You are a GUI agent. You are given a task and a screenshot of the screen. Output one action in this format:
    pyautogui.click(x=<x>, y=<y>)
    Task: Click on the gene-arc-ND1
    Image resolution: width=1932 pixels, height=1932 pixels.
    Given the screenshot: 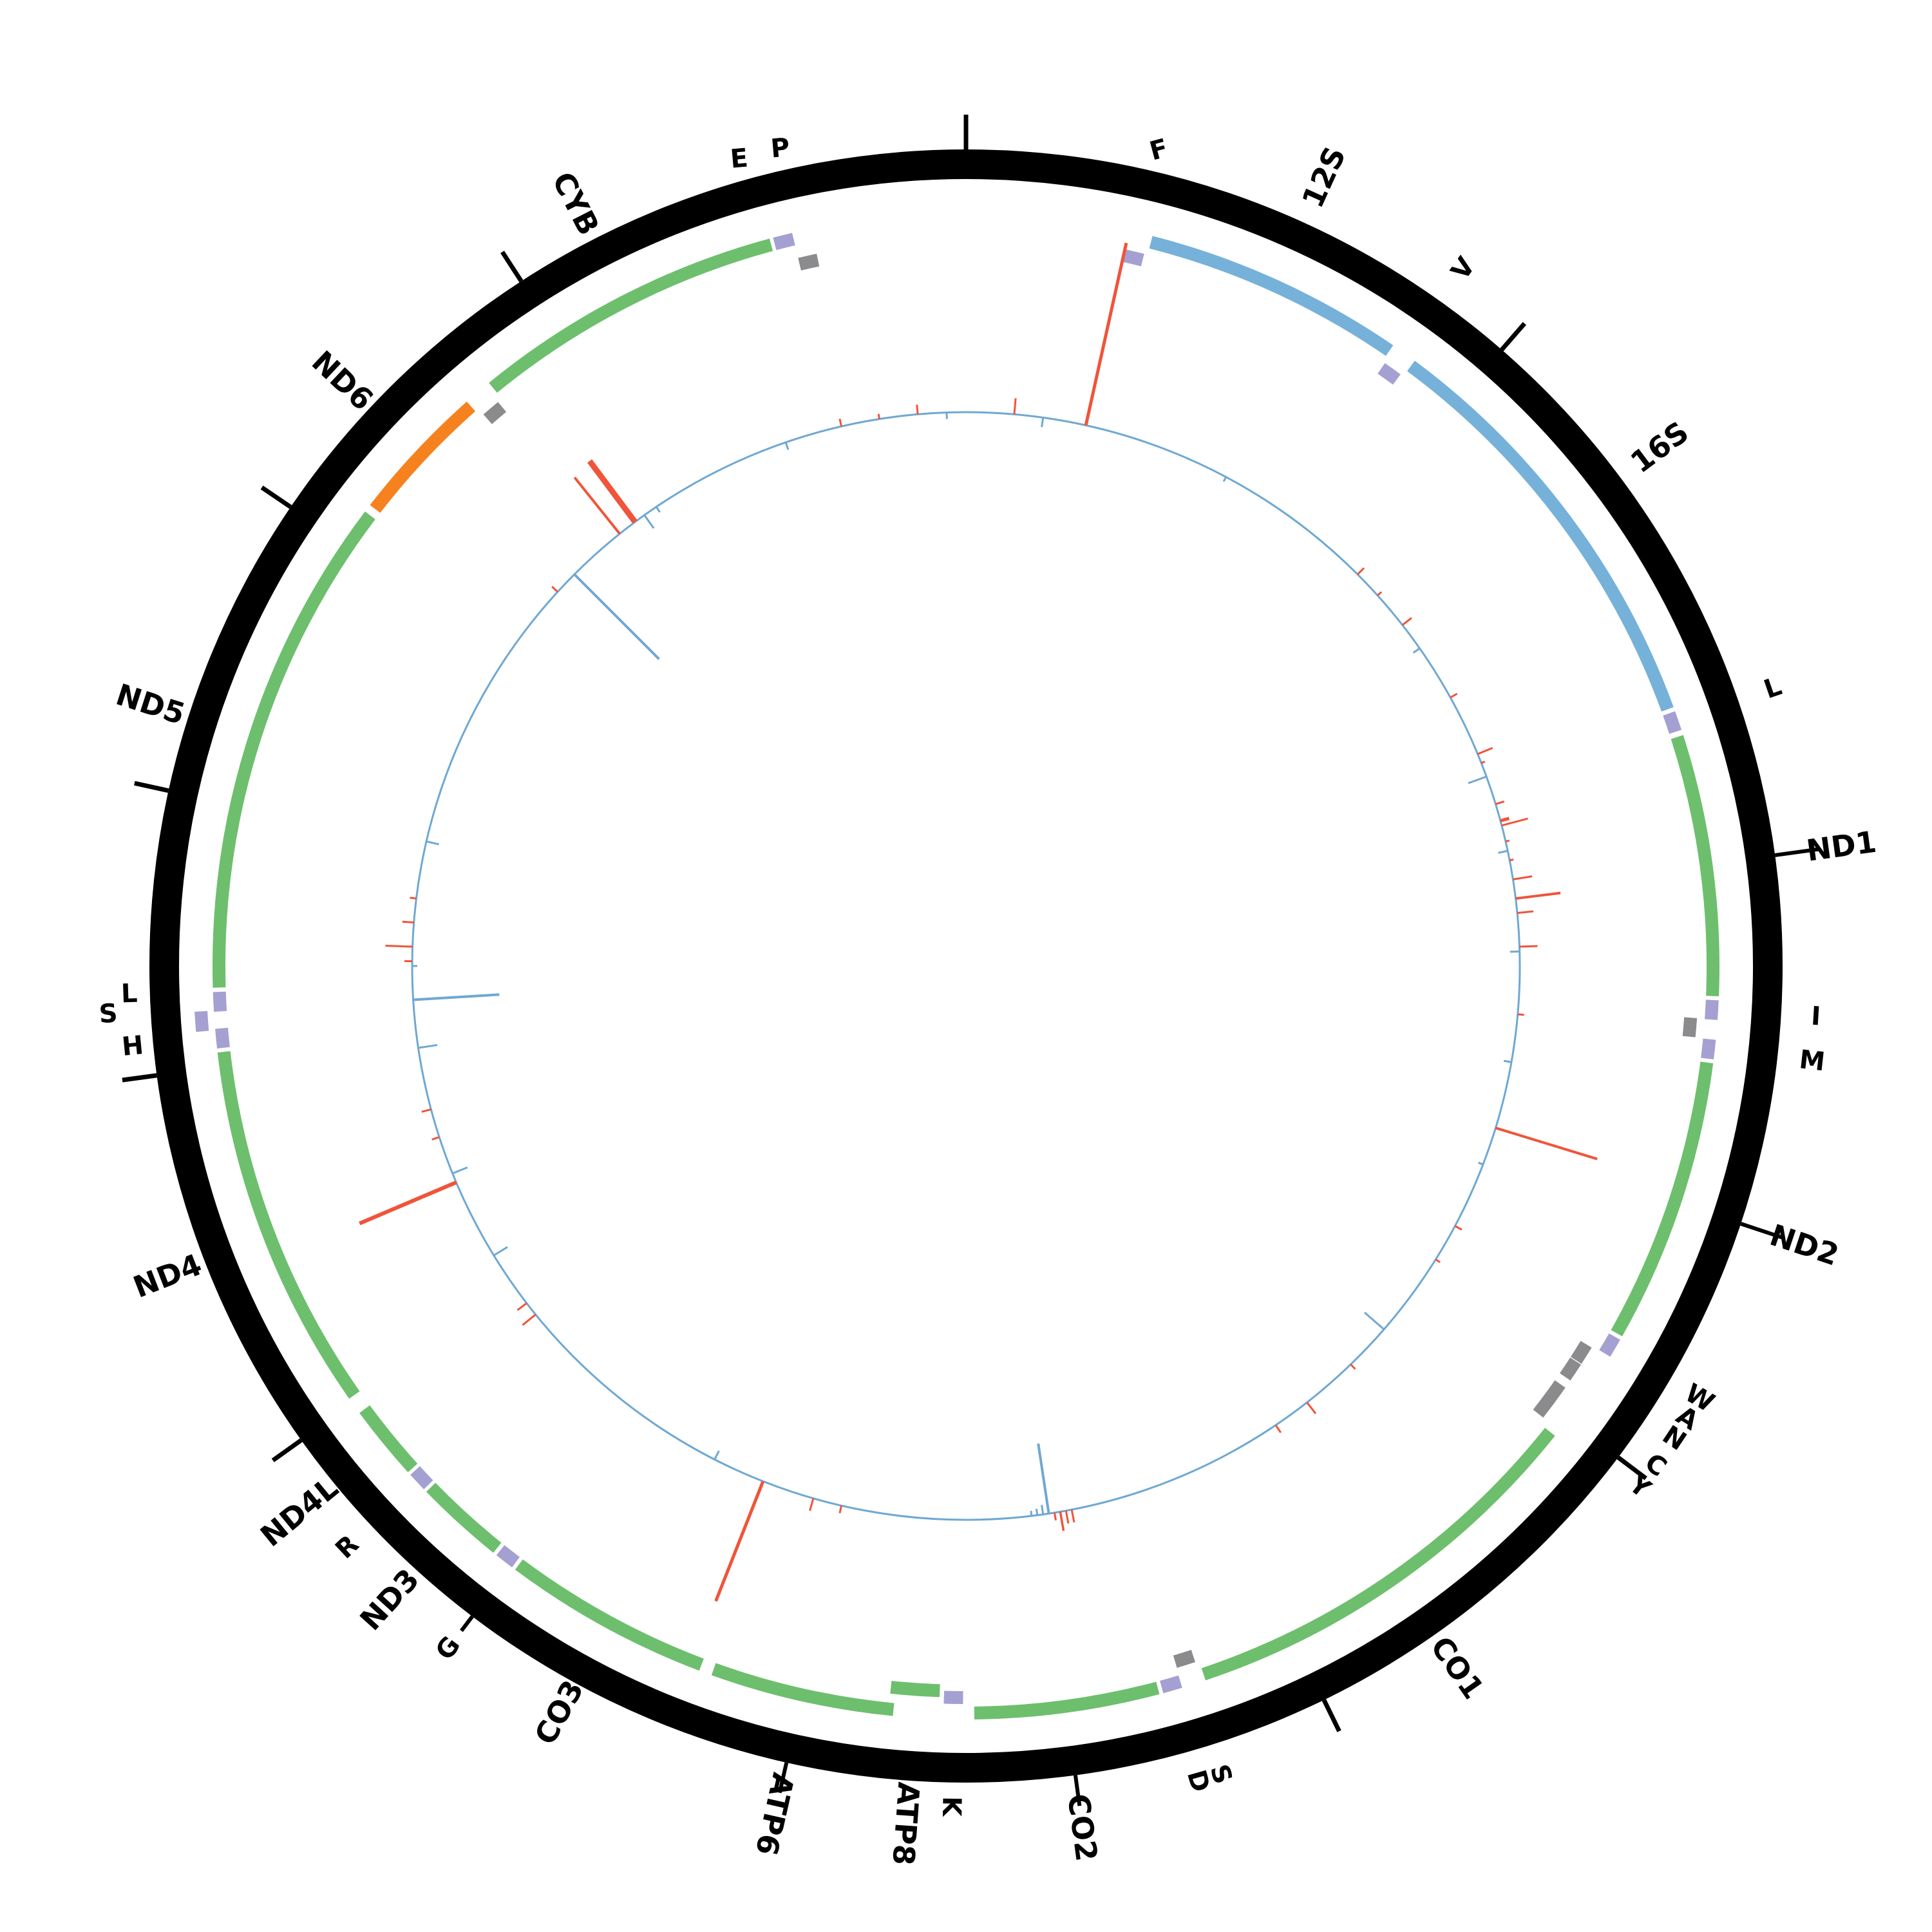 What is the action you would take?
    pyautogui.click(x=1695, y=866)
    